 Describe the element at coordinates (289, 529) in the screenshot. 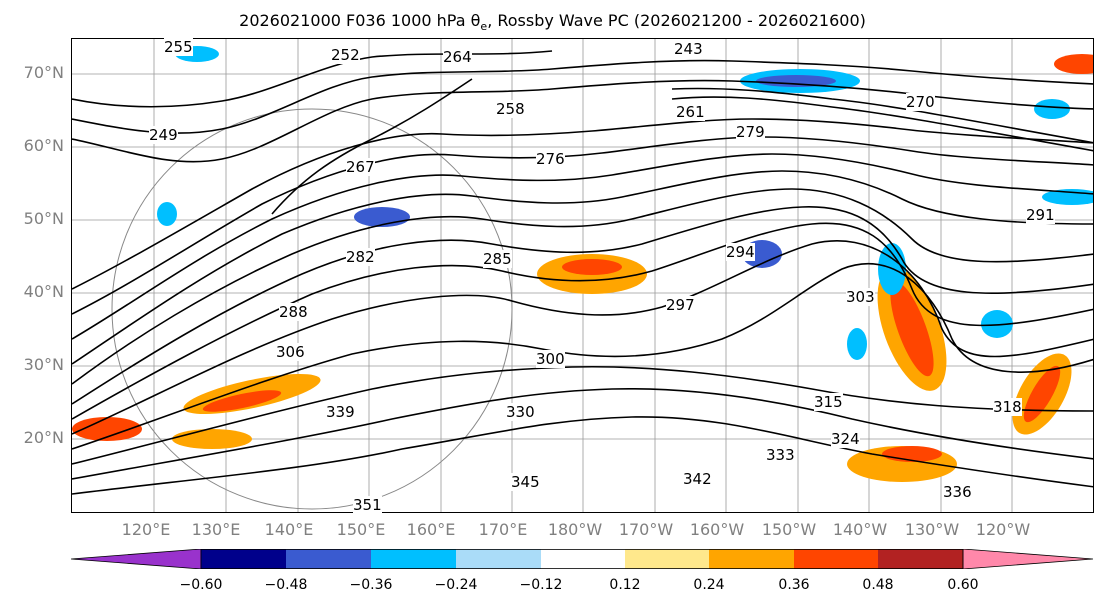

I see `lon-label-140e: 140°E` at that location.